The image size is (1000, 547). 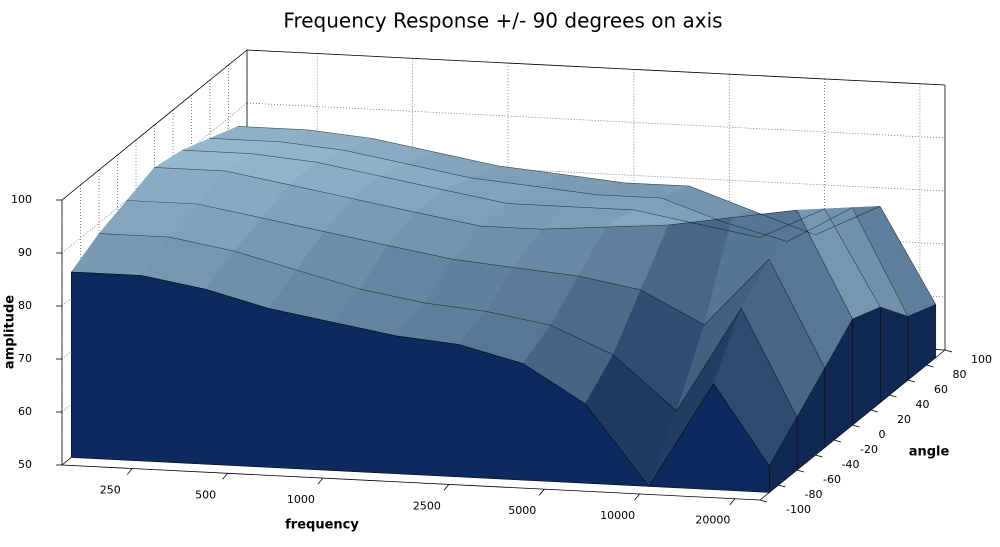 I want to click on z-tick-label: 80, so click(x=25, y=305).